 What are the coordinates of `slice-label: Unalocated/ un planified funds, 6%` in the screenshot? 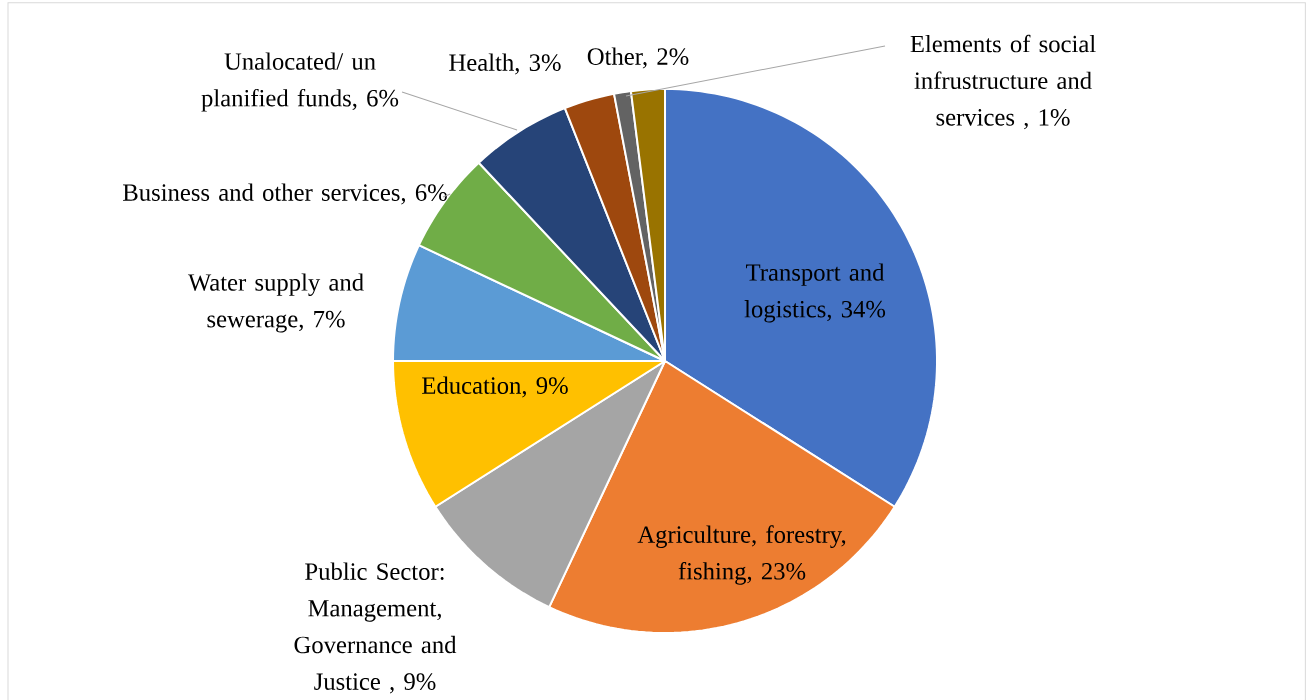 It's located at (300, 82).